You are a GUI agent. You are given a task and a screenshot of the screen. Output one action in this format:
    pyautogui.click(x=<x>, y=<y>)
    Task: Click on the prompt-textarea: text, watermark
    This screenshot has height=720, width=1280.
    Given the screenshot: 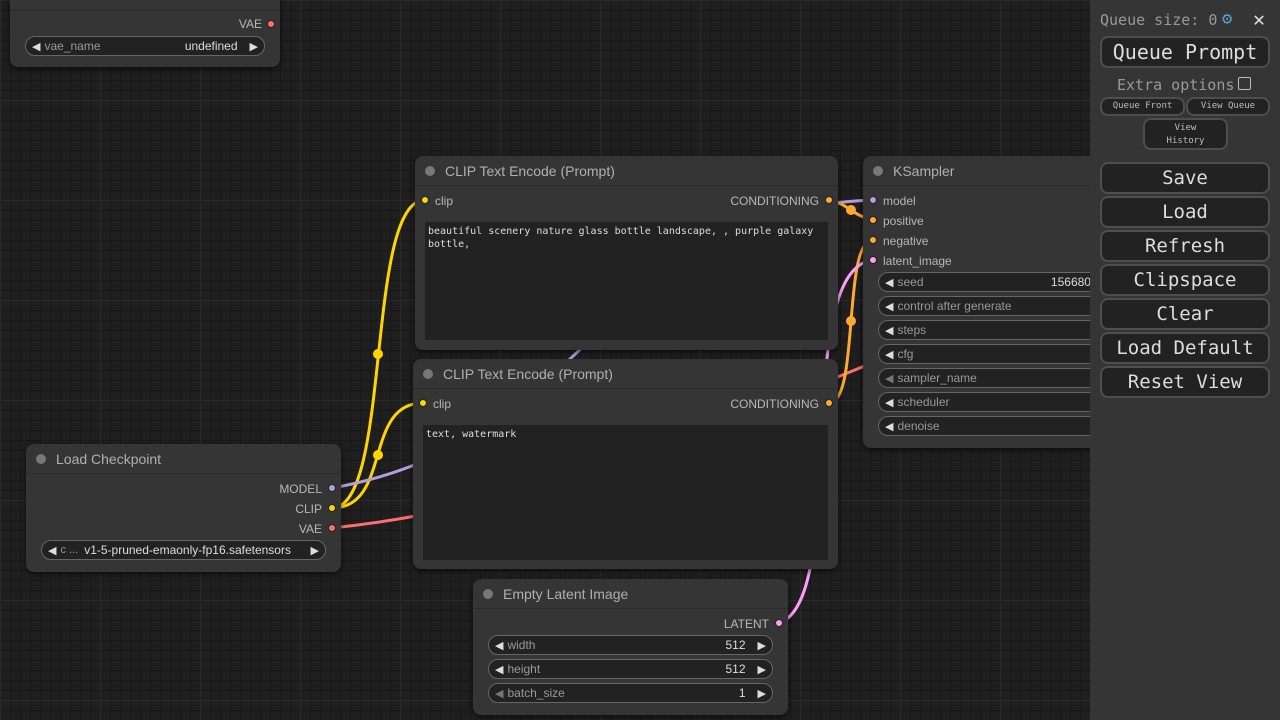 What is the action you would take?
    pyautogui.click(x=625, y=492)
    